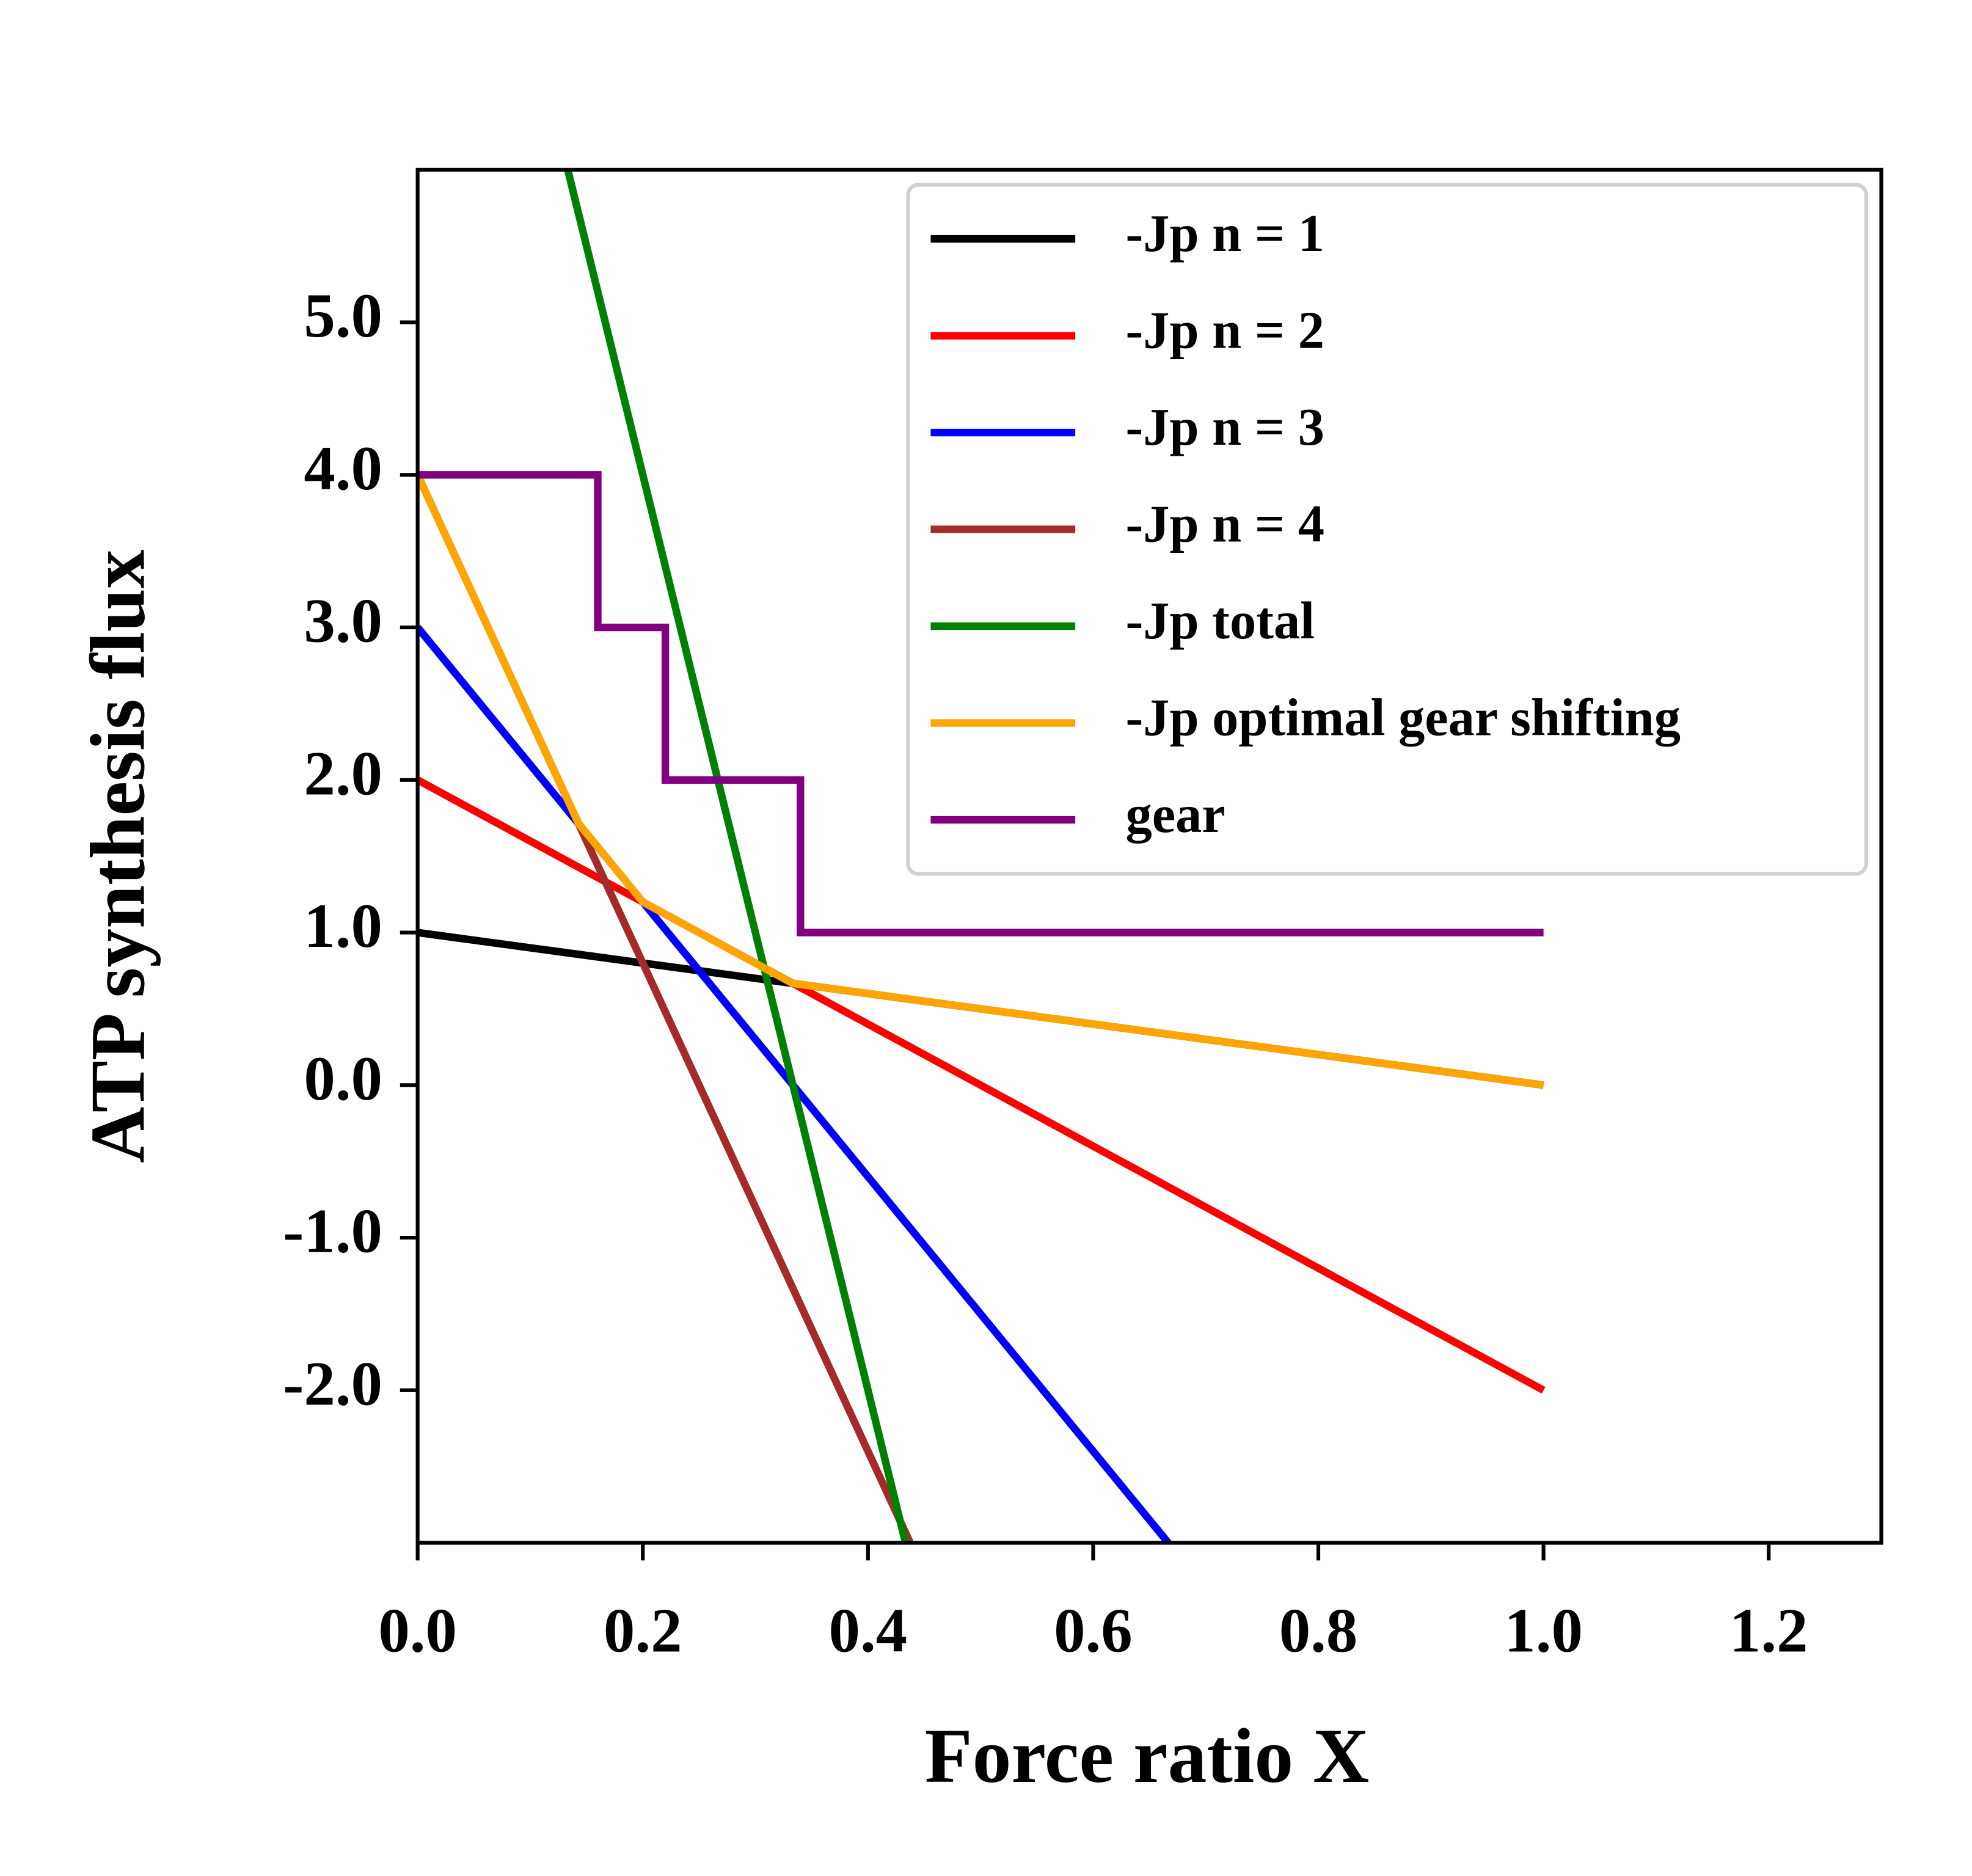 This screenshot has height=1876, width=1972. Describe the element at coordinates (1175, 814) in the screenshot. I see `legend-label: gear` at that location.